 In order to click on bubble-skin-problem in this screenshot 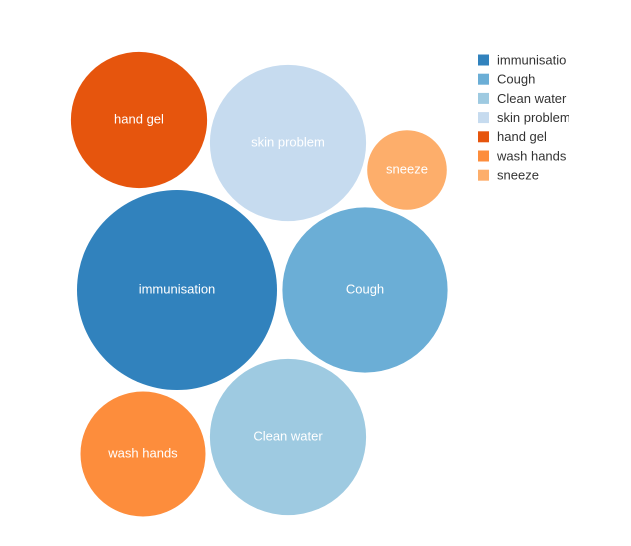, I will do `click(288, 143)`.